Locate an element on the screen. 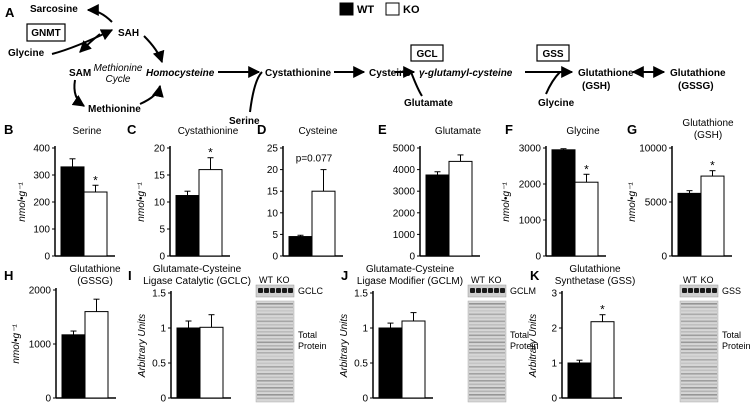 The image size is (756, 406). chart-title-line: Ligase Modifier (GCLM) is located at coordinates (410, 281).